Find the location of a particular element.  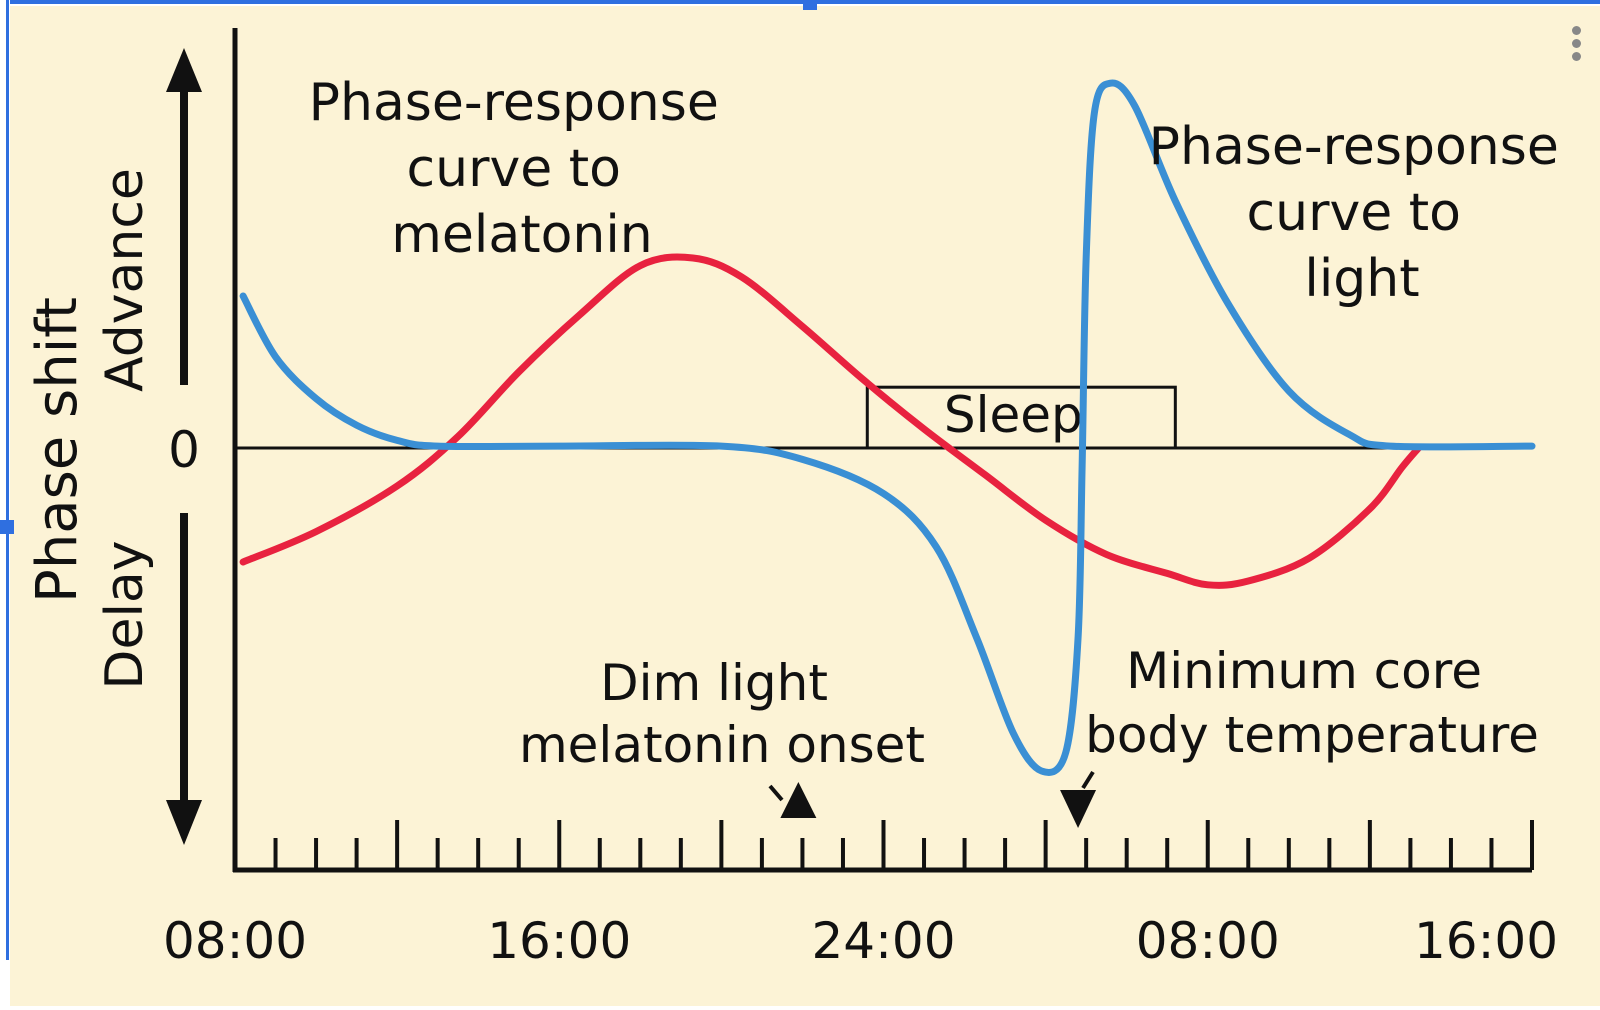

y-axis-title: Phase shift is located at coordinates (57, 450).